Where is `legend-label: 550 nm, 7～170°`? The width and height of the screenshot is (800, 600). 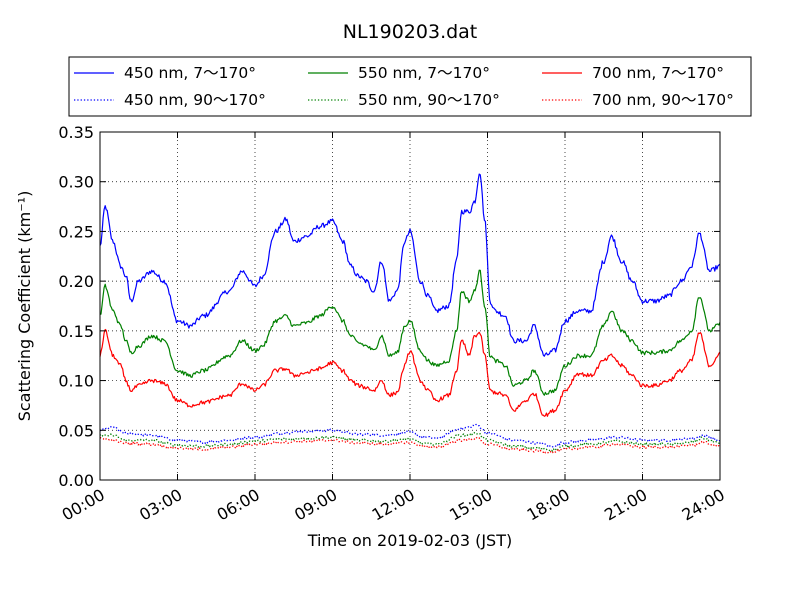 legend-label: 550 nm, 7～170° is located at coordinates (424, 73).